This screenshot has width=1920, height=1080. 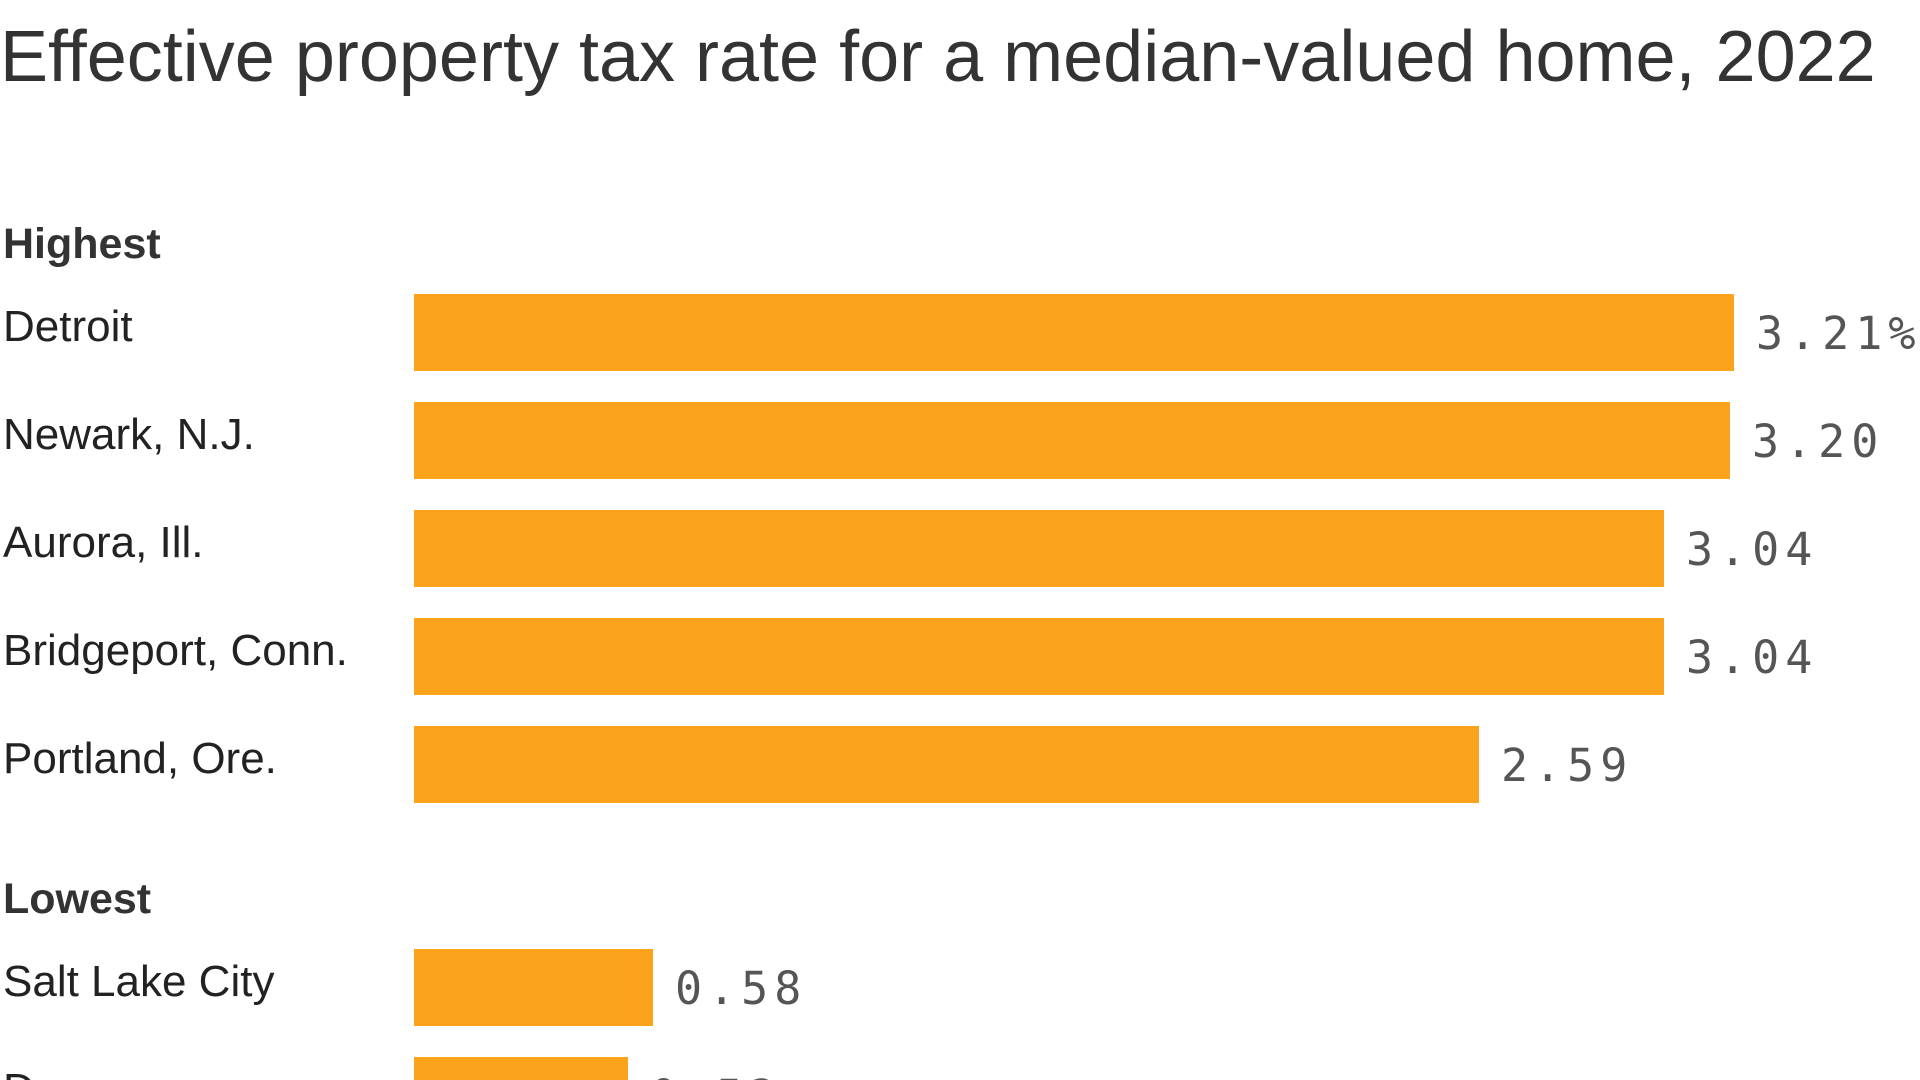 What do you see at coordinates (1072, 440) in the screenshot?
I see `bar-newark-n-j` at bounding box center [1072, 440].